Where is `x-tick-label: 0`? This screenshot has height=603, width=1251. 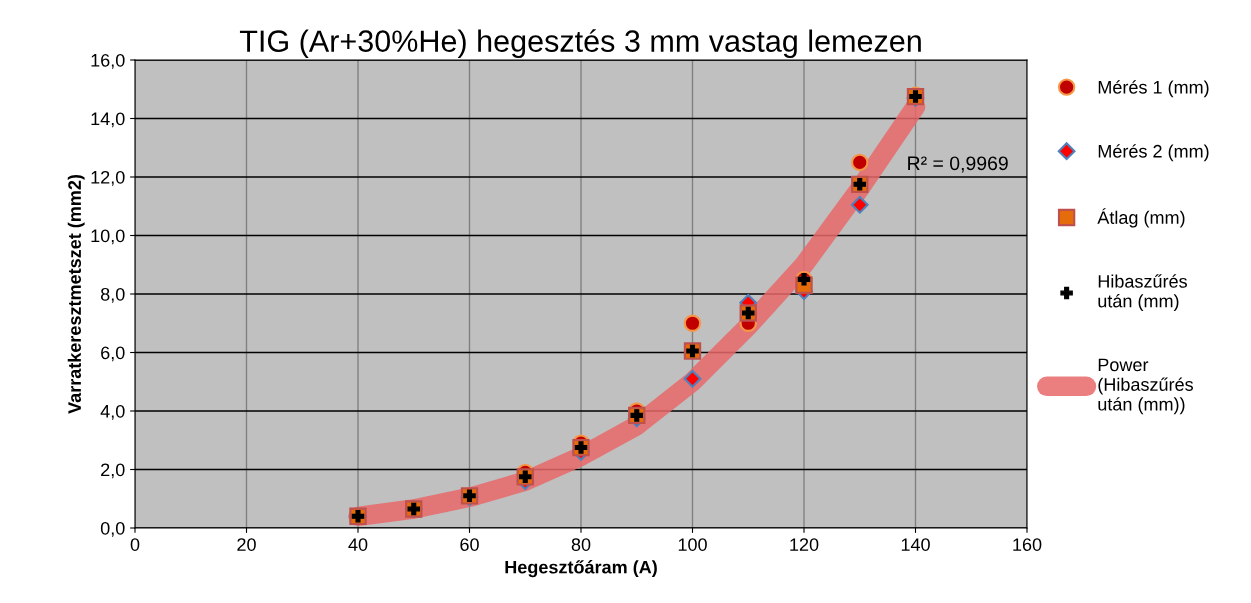 x-tick-label: 0 is located at coordinates (135, 544).